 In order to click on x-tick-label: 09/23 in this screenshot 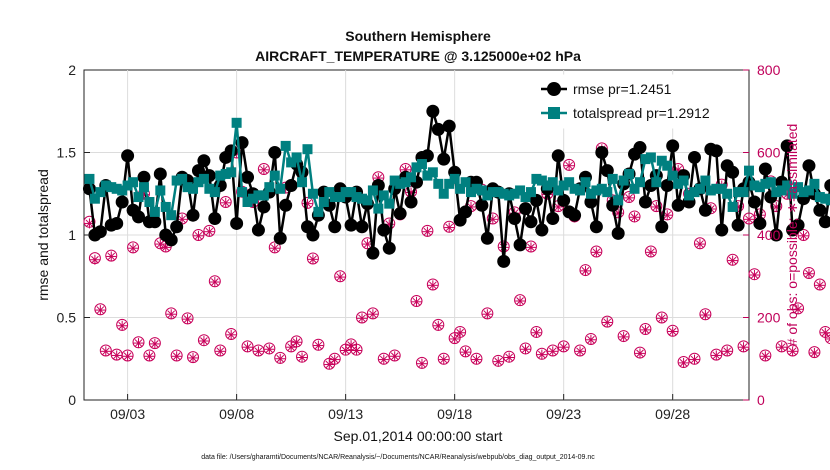, I will do `click(563, 414)`.